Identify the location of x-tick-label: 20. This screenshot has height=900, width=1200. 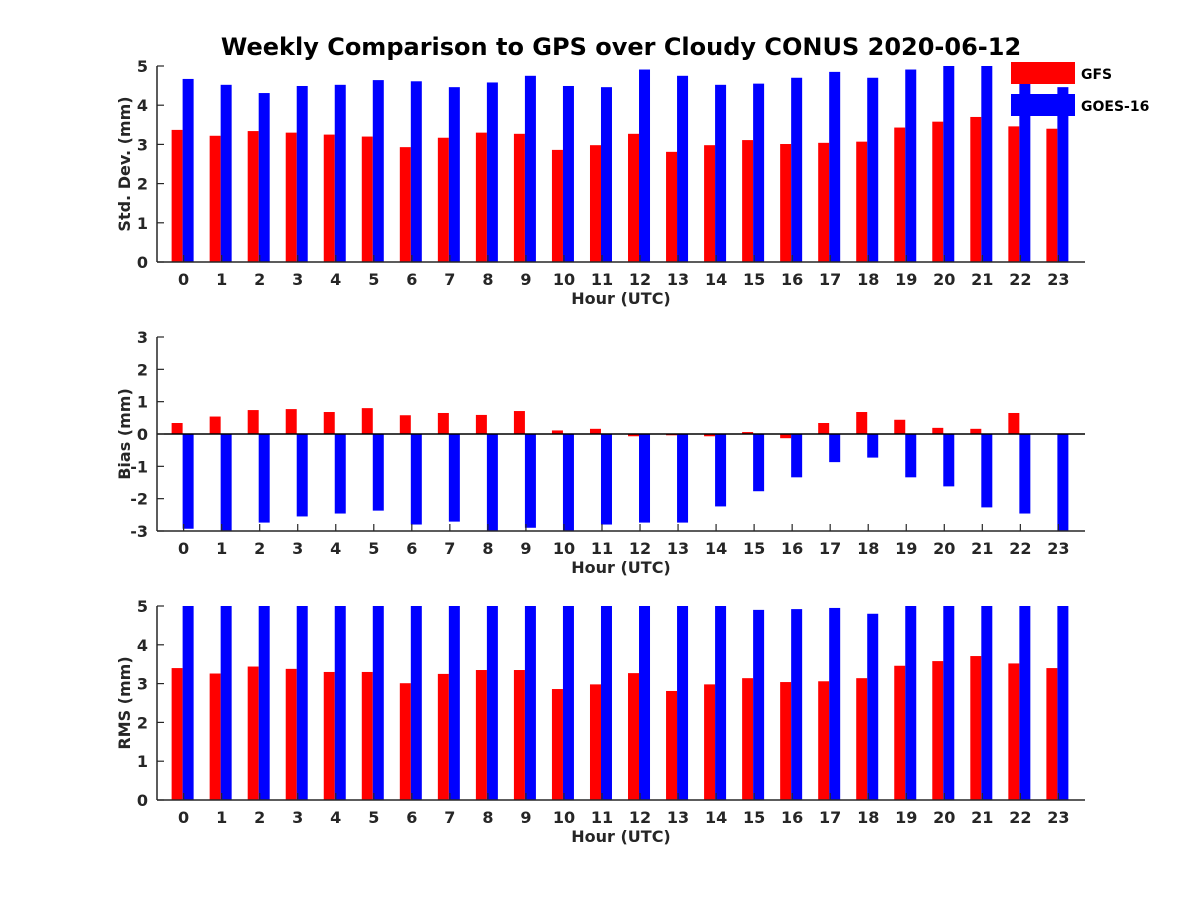
(944, 548).